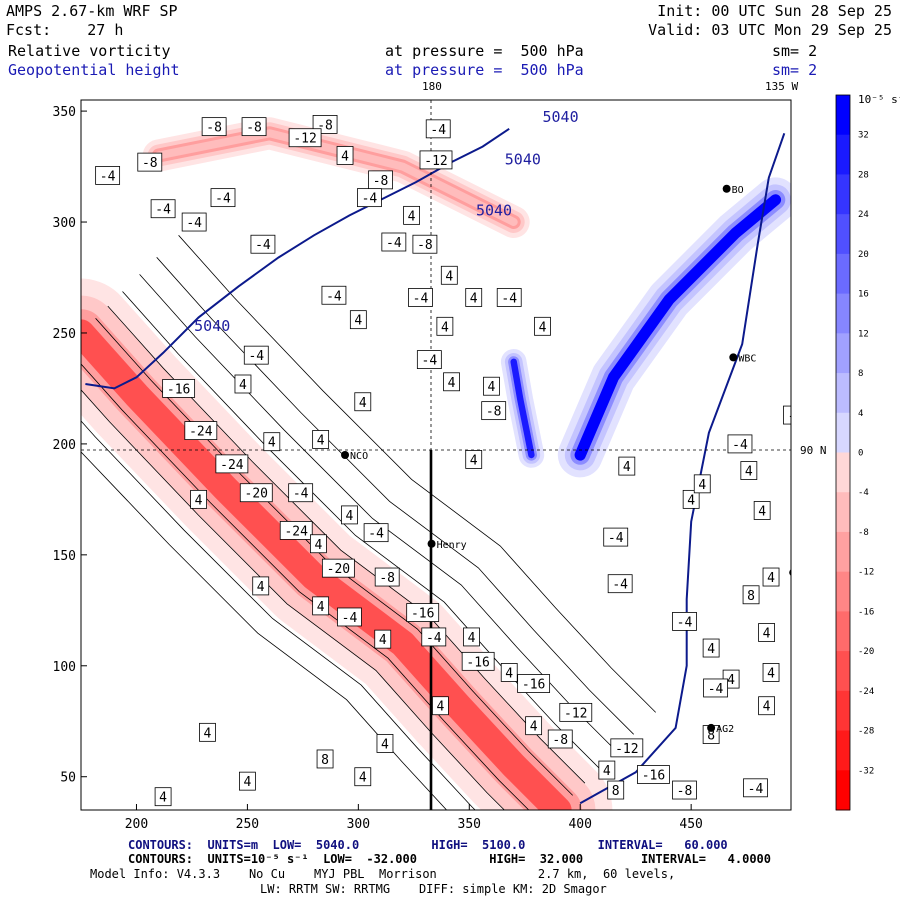 This screenshot has height=900, width=900. What do you see at coordinates (349, 515) in the screenshot?
I see `contour-value-label-42: 4` at bounding box center [349, 515].